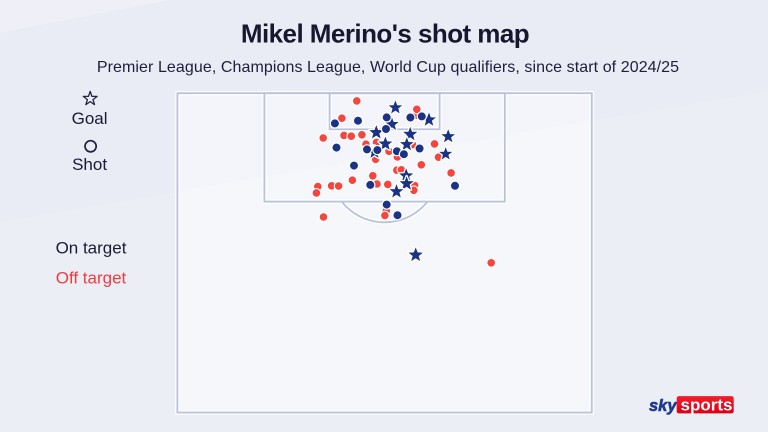  Describe the element at coordinates (385, 33) in the screenshot. I see `svg-text: Mikel Merino's shot map` at that location.